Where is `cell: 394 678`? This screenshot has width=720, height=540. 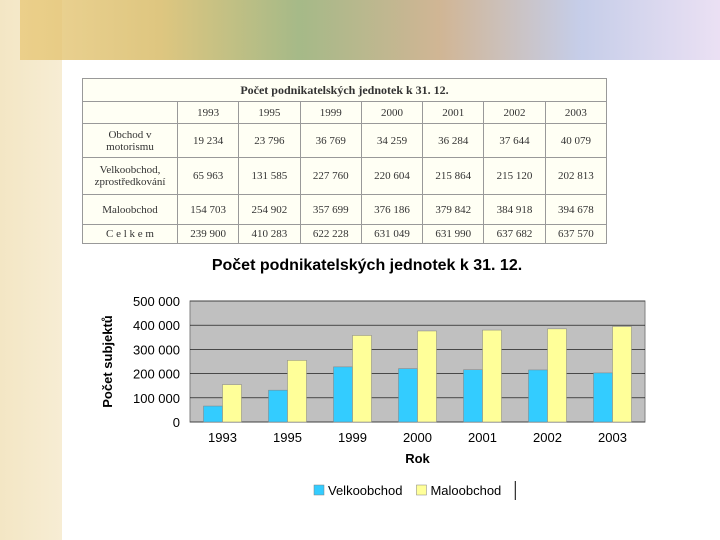 cell: 394 678 is located at coordinates (576, 209).